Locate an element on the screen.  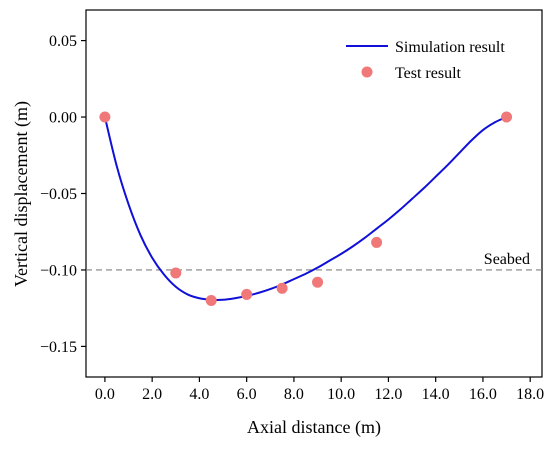
y-axis: 0.05 0.00 −0.05 −0.10 −0.15 is located at coordinates (63, 194).